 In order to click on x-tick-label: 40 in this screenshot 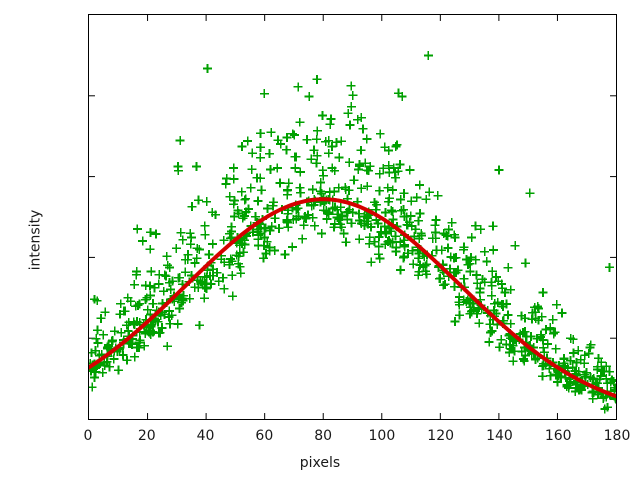, I will do `click(205, 436)`.